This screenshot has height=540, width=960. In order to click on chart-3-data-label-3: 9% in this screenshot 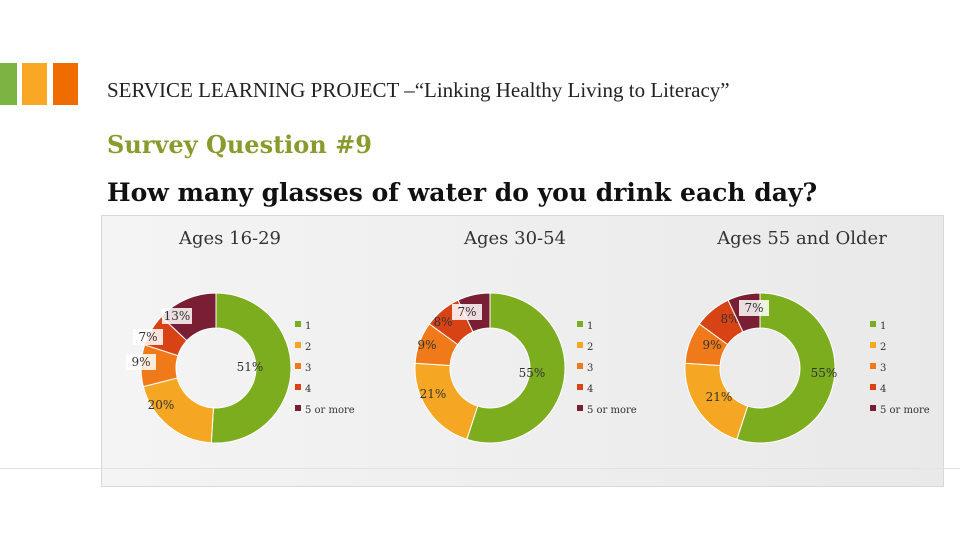, I will do `click(711, 345)`.